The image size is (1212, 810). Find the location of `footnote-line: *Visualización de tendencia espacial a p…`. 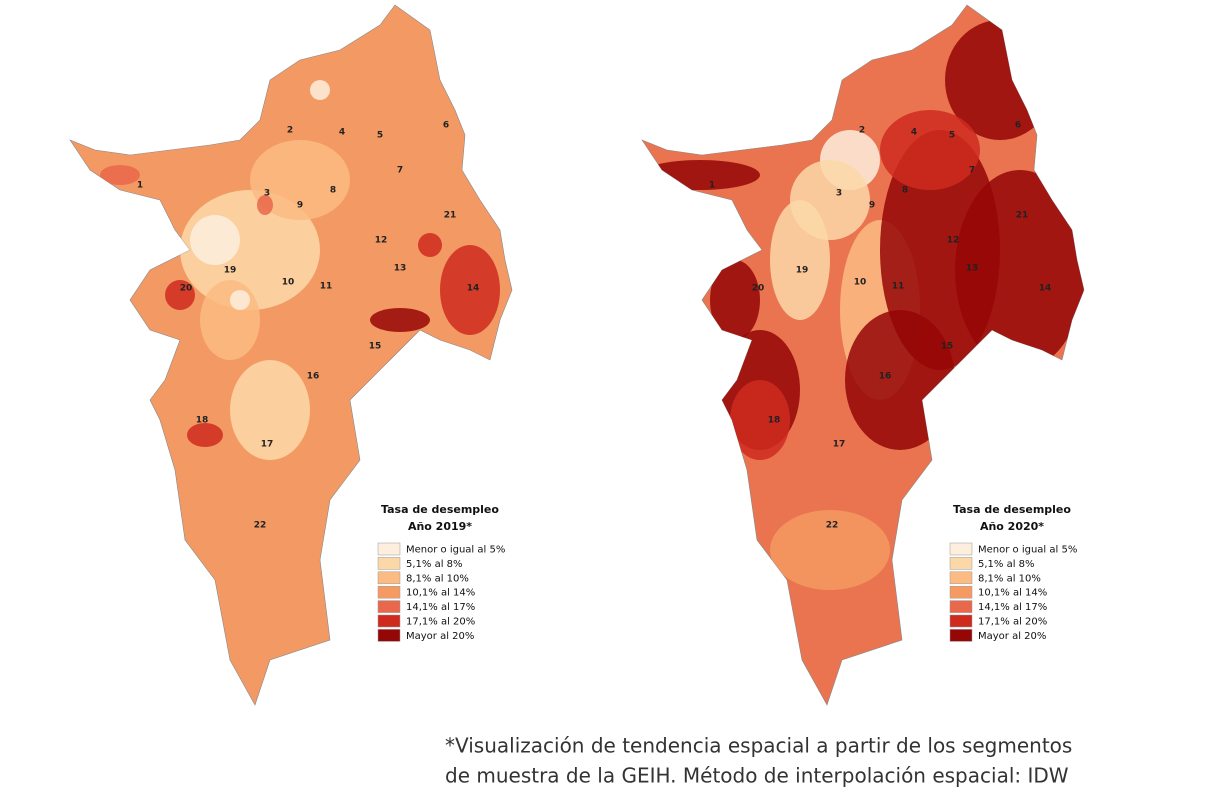

footnote-line: *Visualización de tendencia espacial a p… is located at coordinates (758, 746).